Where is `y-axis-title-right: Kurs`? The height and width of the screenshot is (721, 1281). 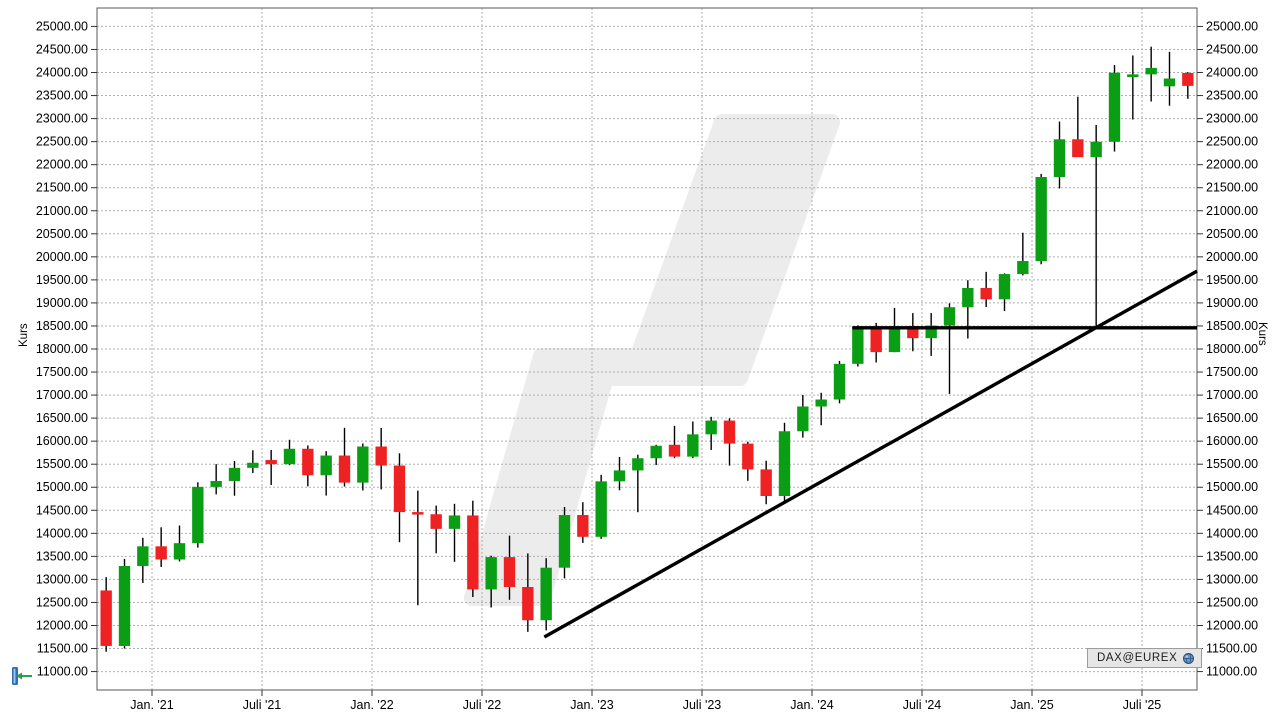
y-axis-title-right: Kurs is located at coordinates (1262, 334).